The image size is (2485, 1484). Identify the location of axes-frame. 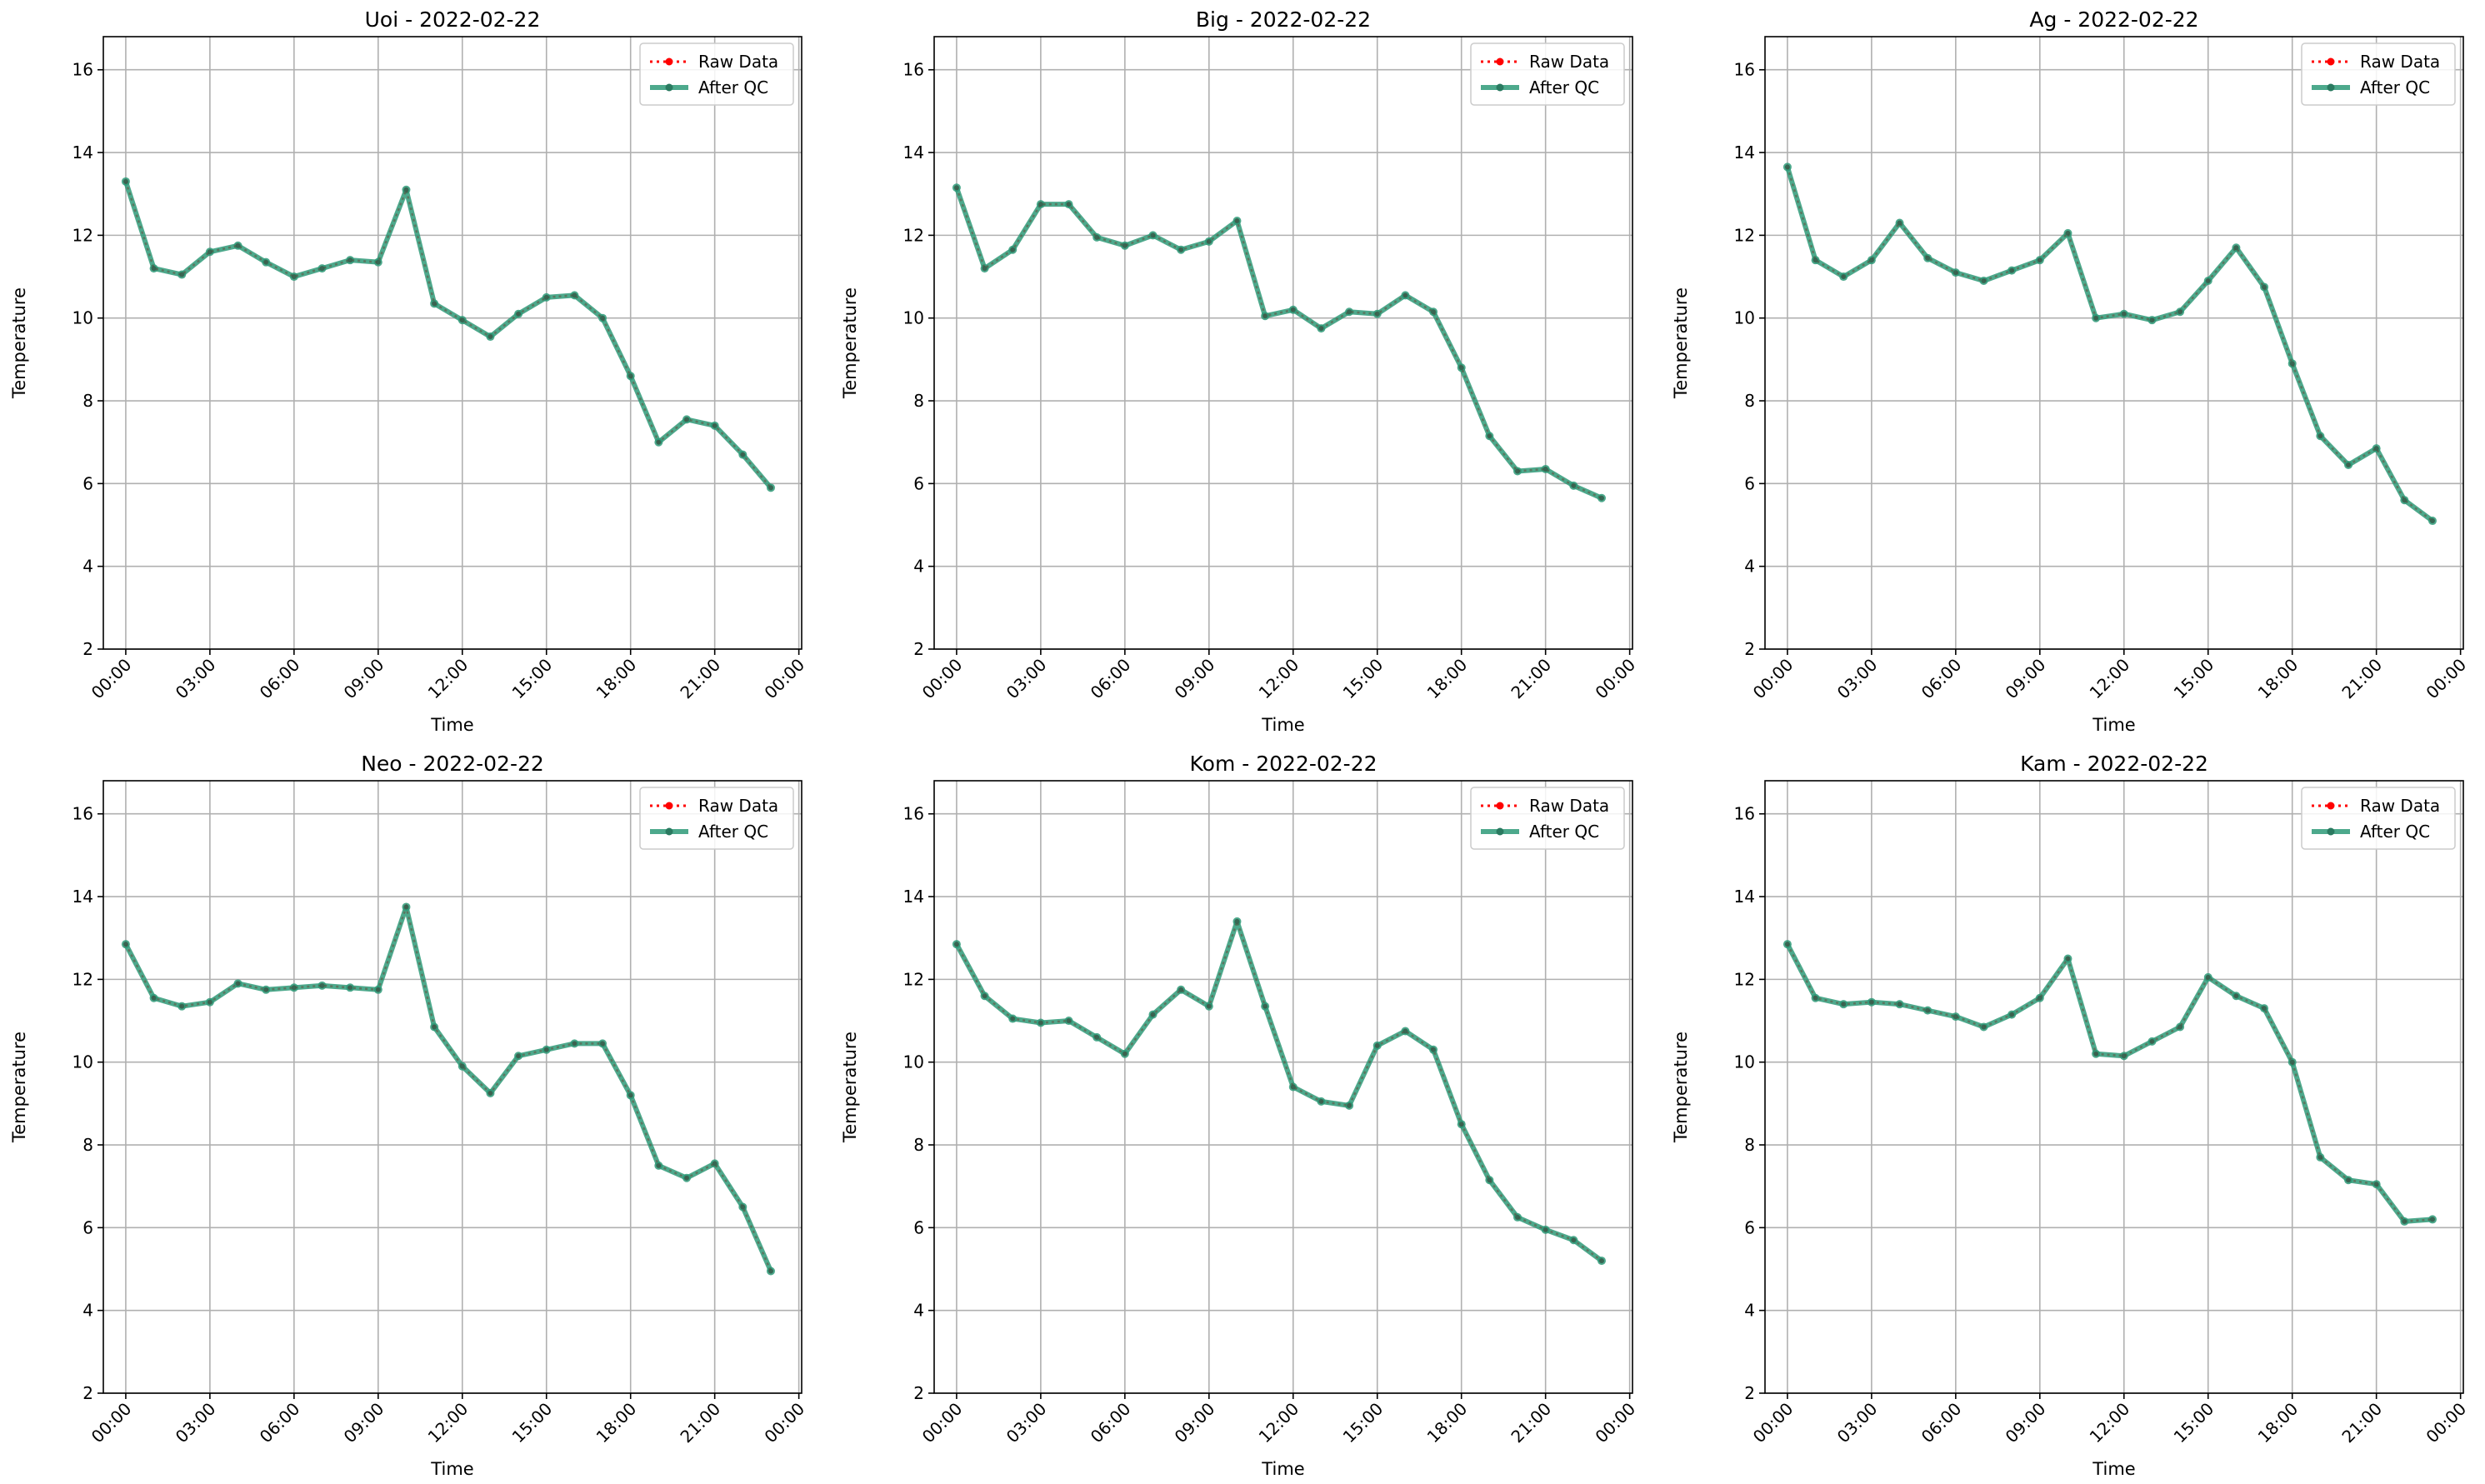
(1283, 343).